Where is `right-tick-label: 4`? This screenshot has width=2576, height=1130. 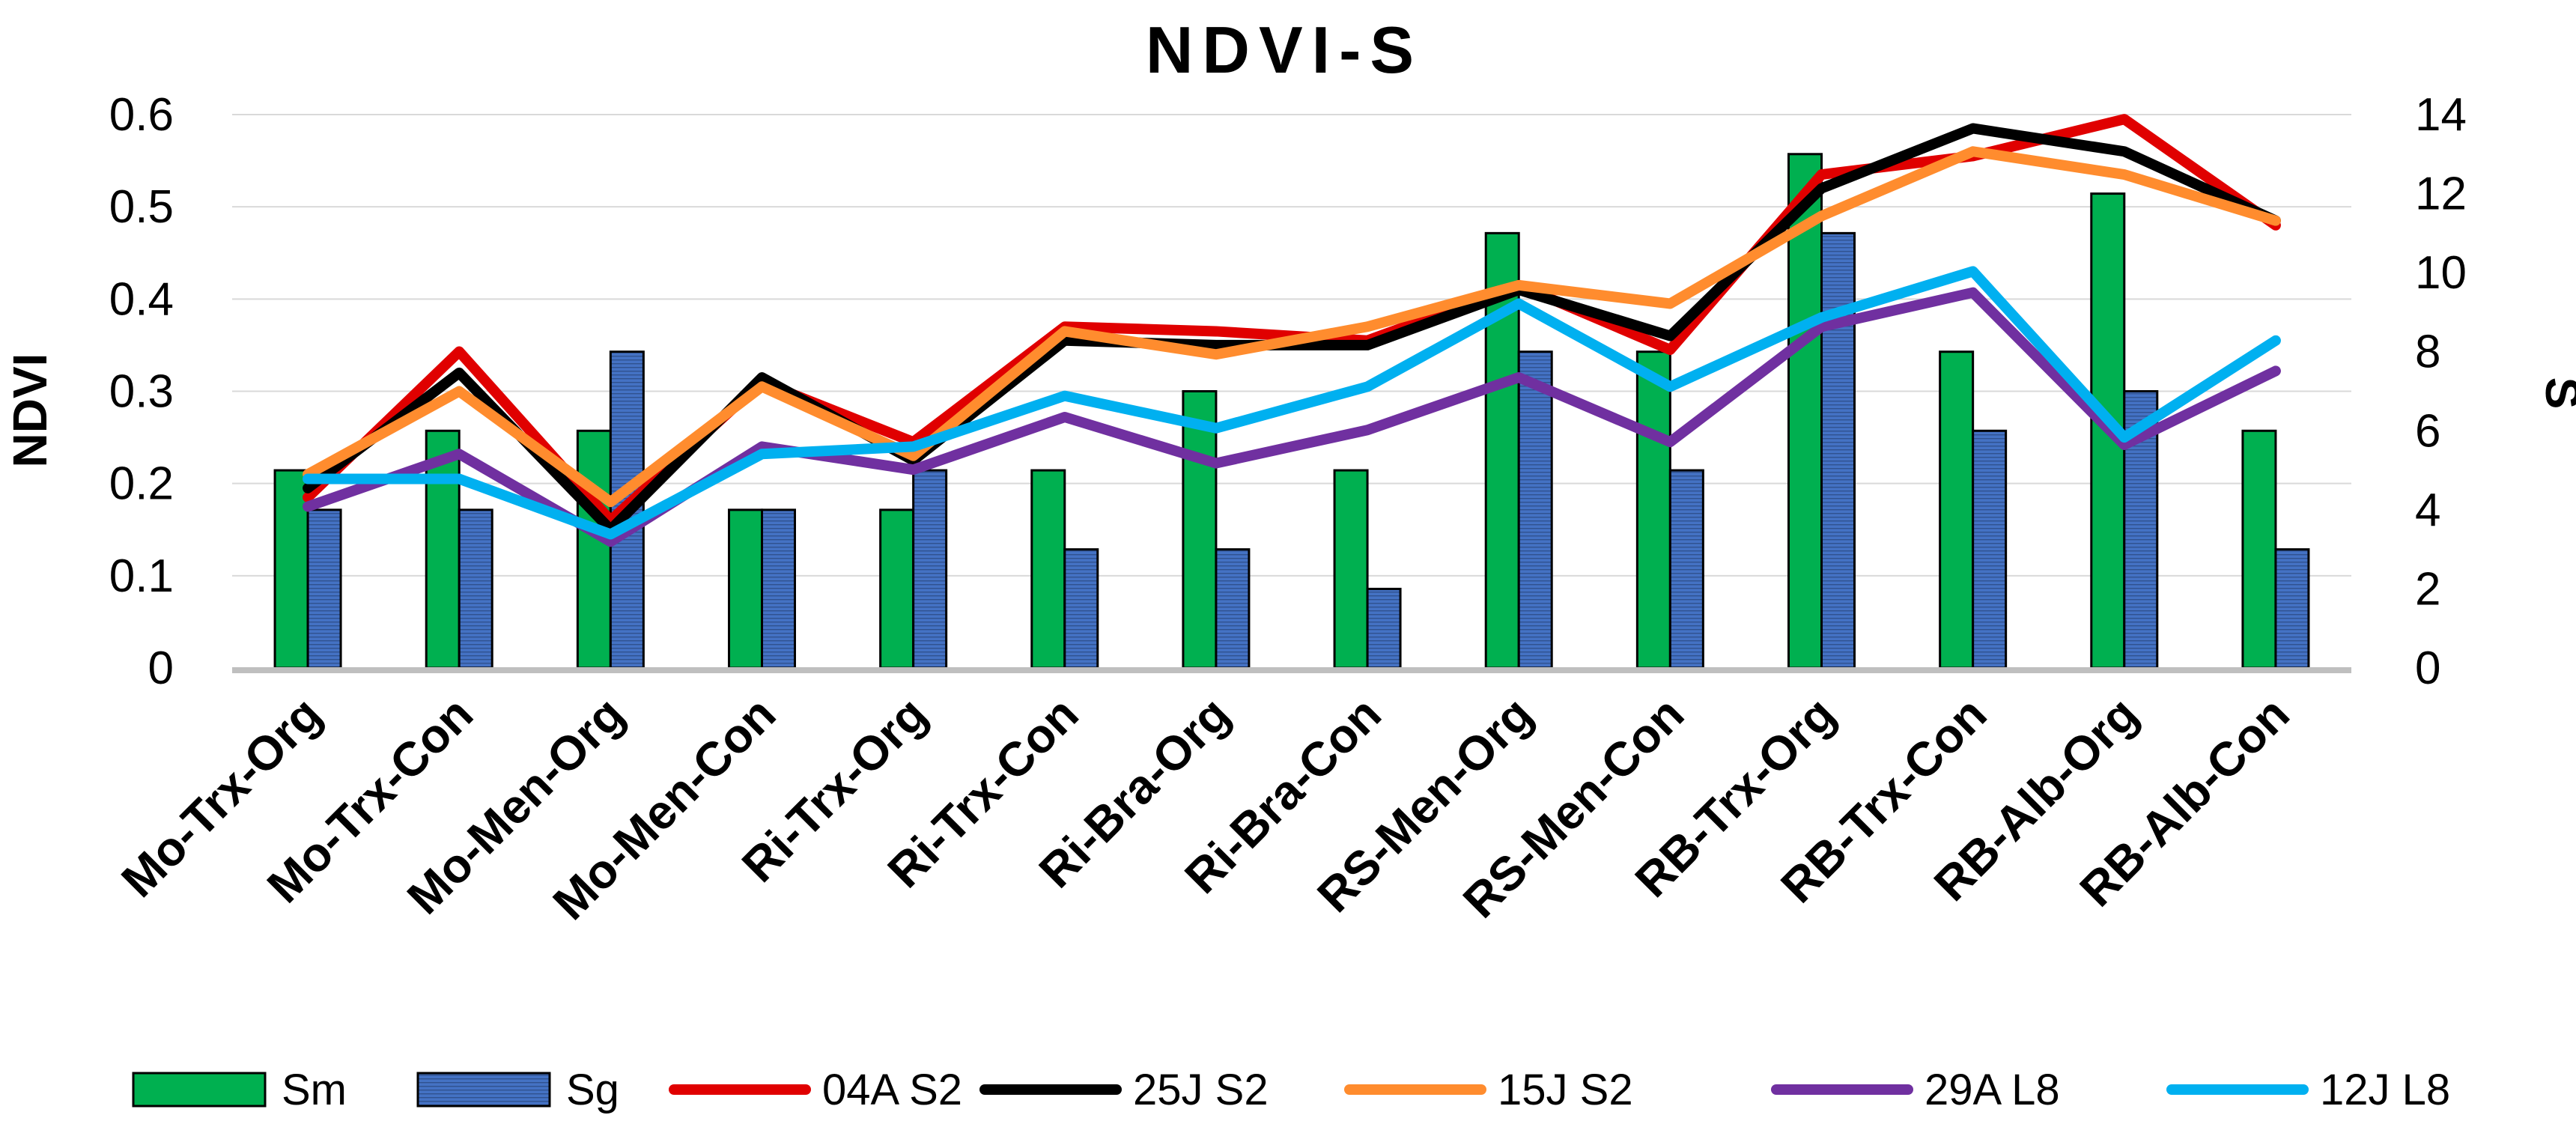
right-tick-label: 4 is located at coordinates (2427, 510).